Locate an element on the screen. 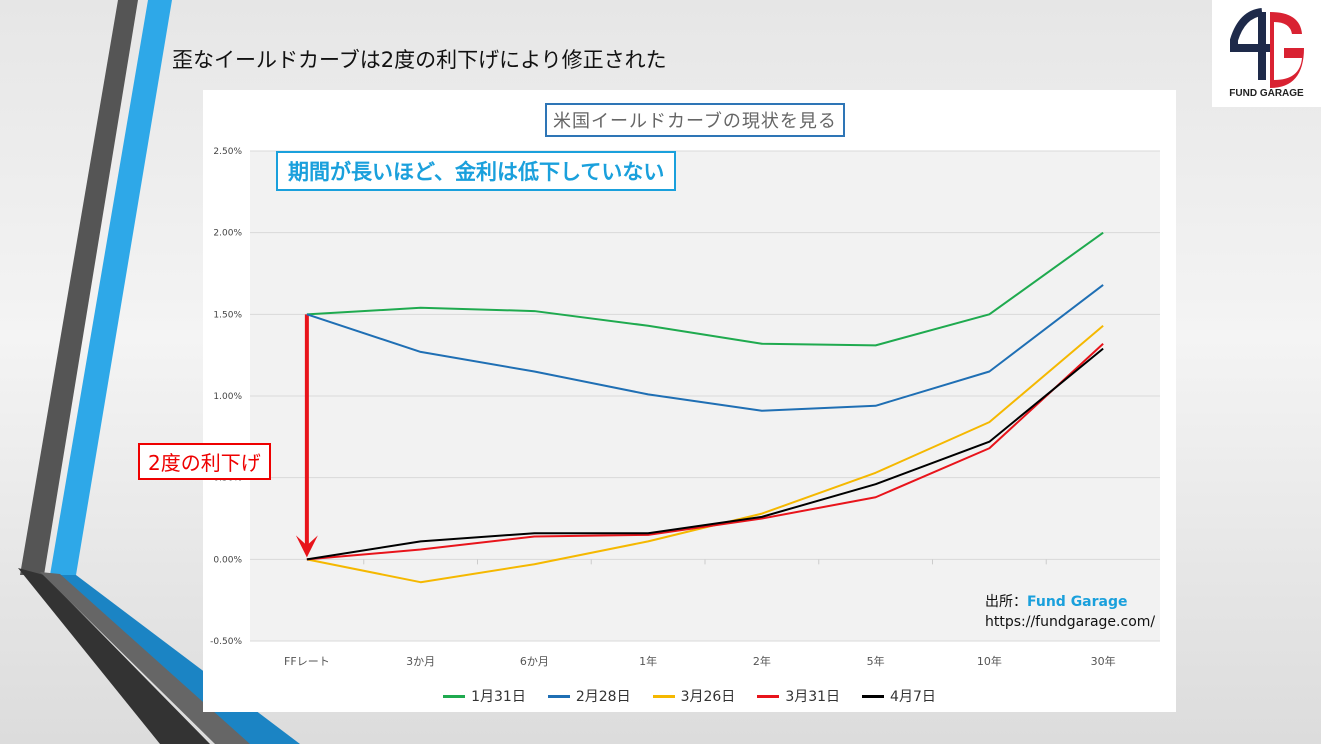  y-tick-label: 2.50% is located at coordinates (227, 152).